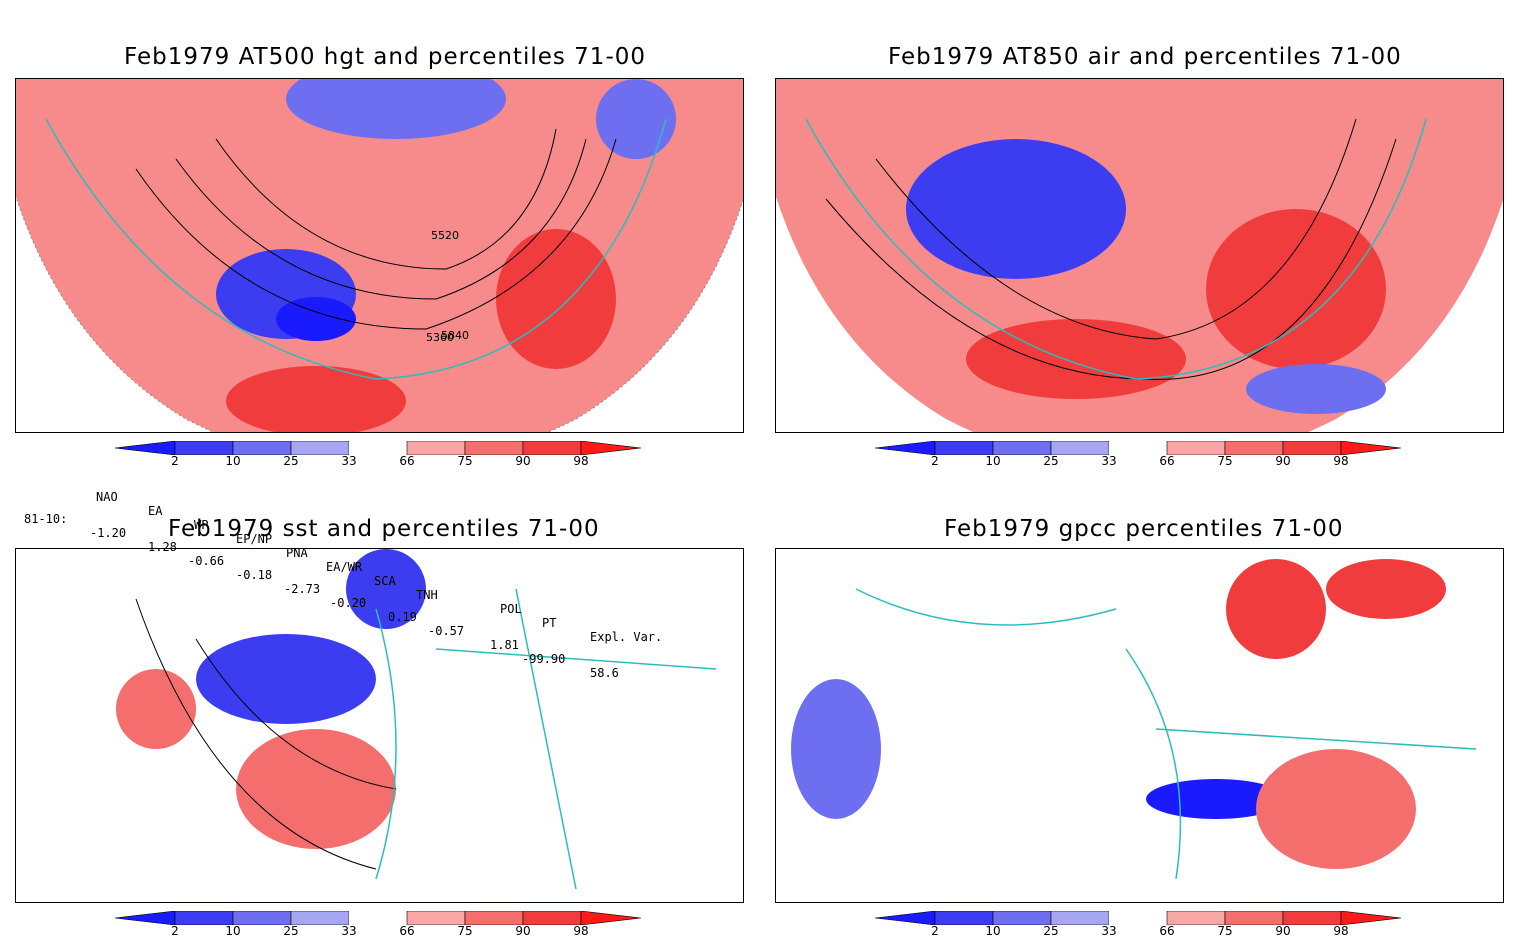  Describe the element at coordinates (254, 539) in the screenshot. I see `index-header: EP/NP` at that location.